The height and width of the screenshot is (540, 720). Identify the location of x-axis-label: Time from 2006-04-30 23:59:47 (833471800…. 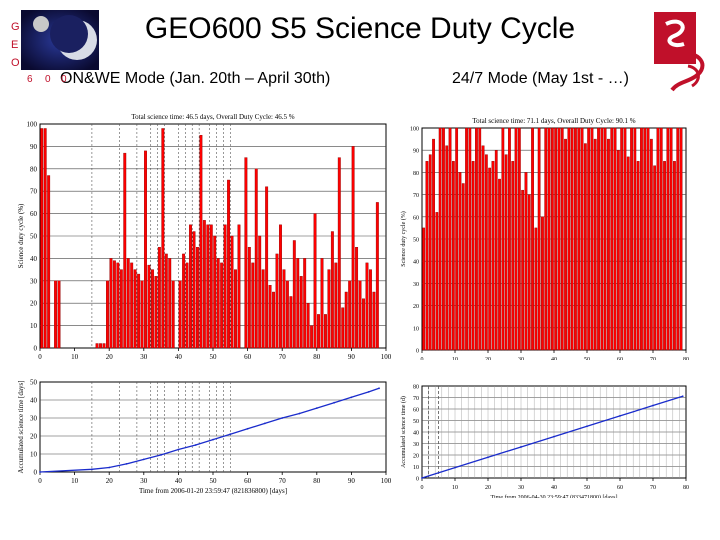
(554, 496).